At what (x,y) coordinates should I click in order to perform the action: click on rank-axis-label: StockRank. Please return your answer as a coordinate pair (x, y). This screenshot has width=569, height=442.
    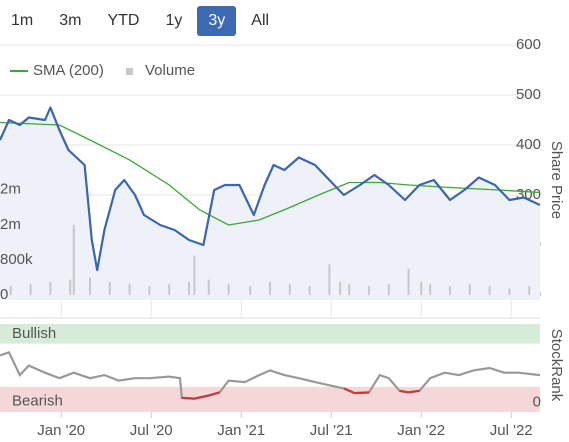
    Looking at the image, I should click on (556, 365).